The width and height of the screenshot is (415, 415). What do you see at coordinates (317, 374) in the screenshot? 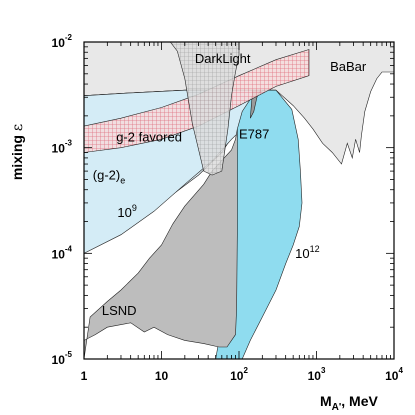
I see `x-tick-label: 10³` at bounding box center [317, 374].